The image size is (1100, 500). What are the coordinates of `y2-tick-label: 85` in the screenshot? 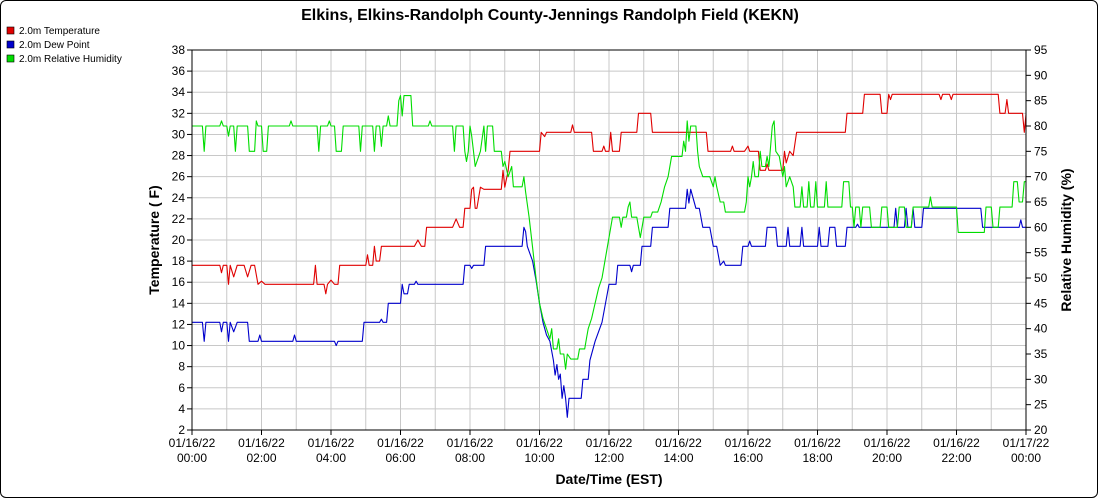 It's located at (1041, 101).